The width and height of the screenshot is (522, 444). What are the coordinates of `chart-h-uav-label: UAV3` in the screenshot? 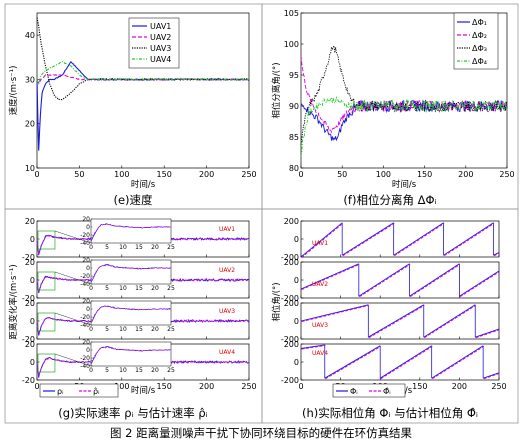 It's located at (320, 325).